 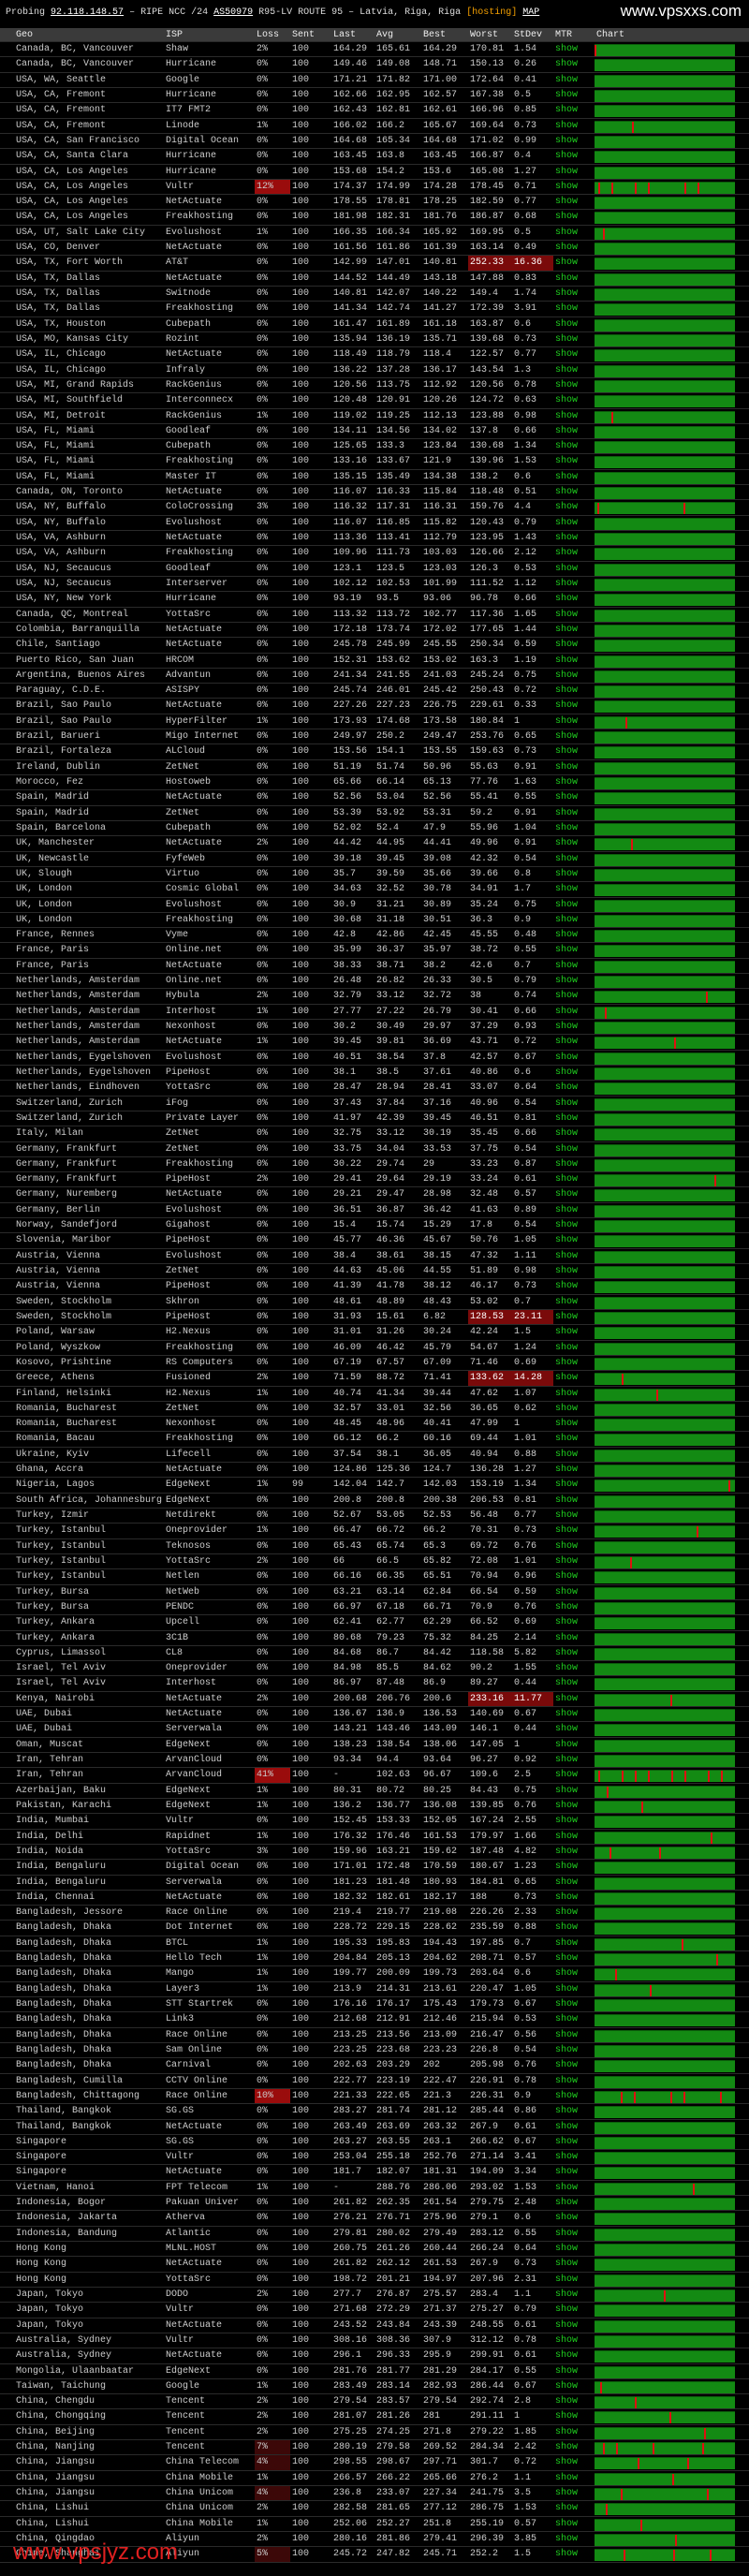 I want to click on map-link: MAP, so click(x=531, y=12).